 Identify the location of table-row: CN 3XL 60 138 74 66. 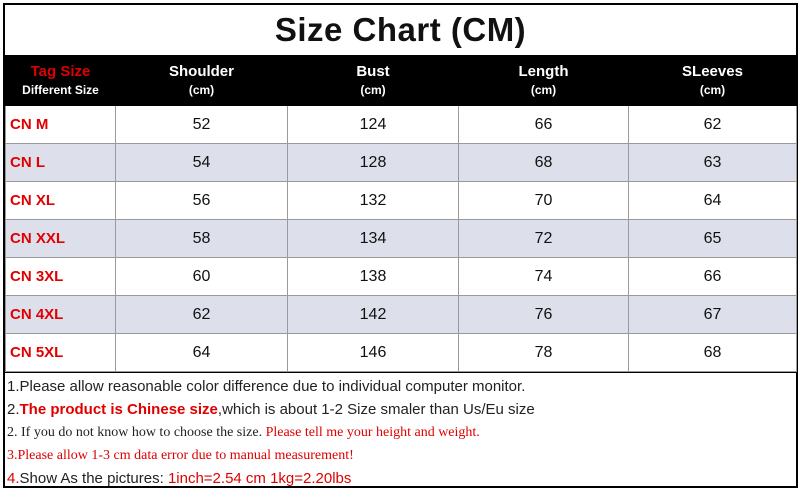
(401, 276).